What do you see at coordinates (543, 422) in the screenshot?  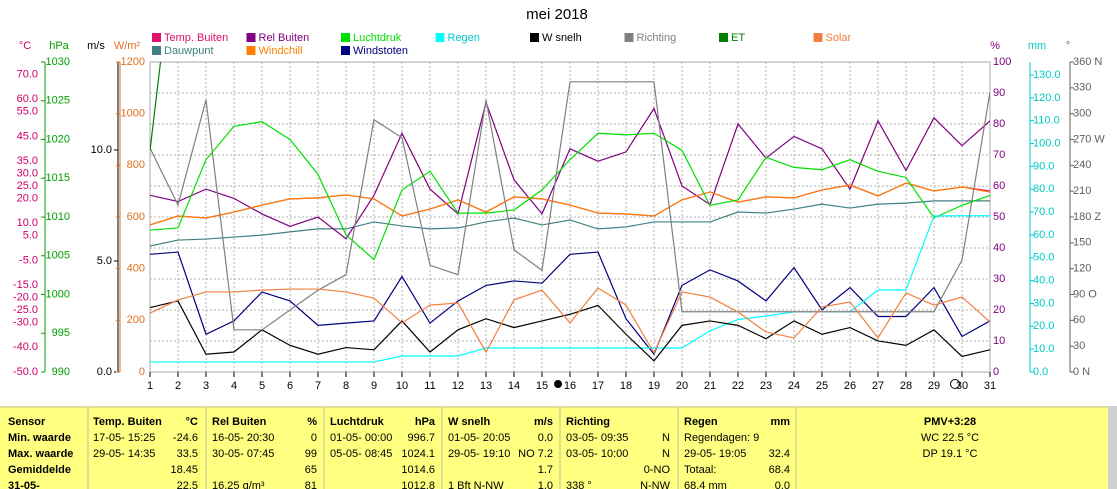 I see `table-header: m/s` at bounding box center [543, 422].